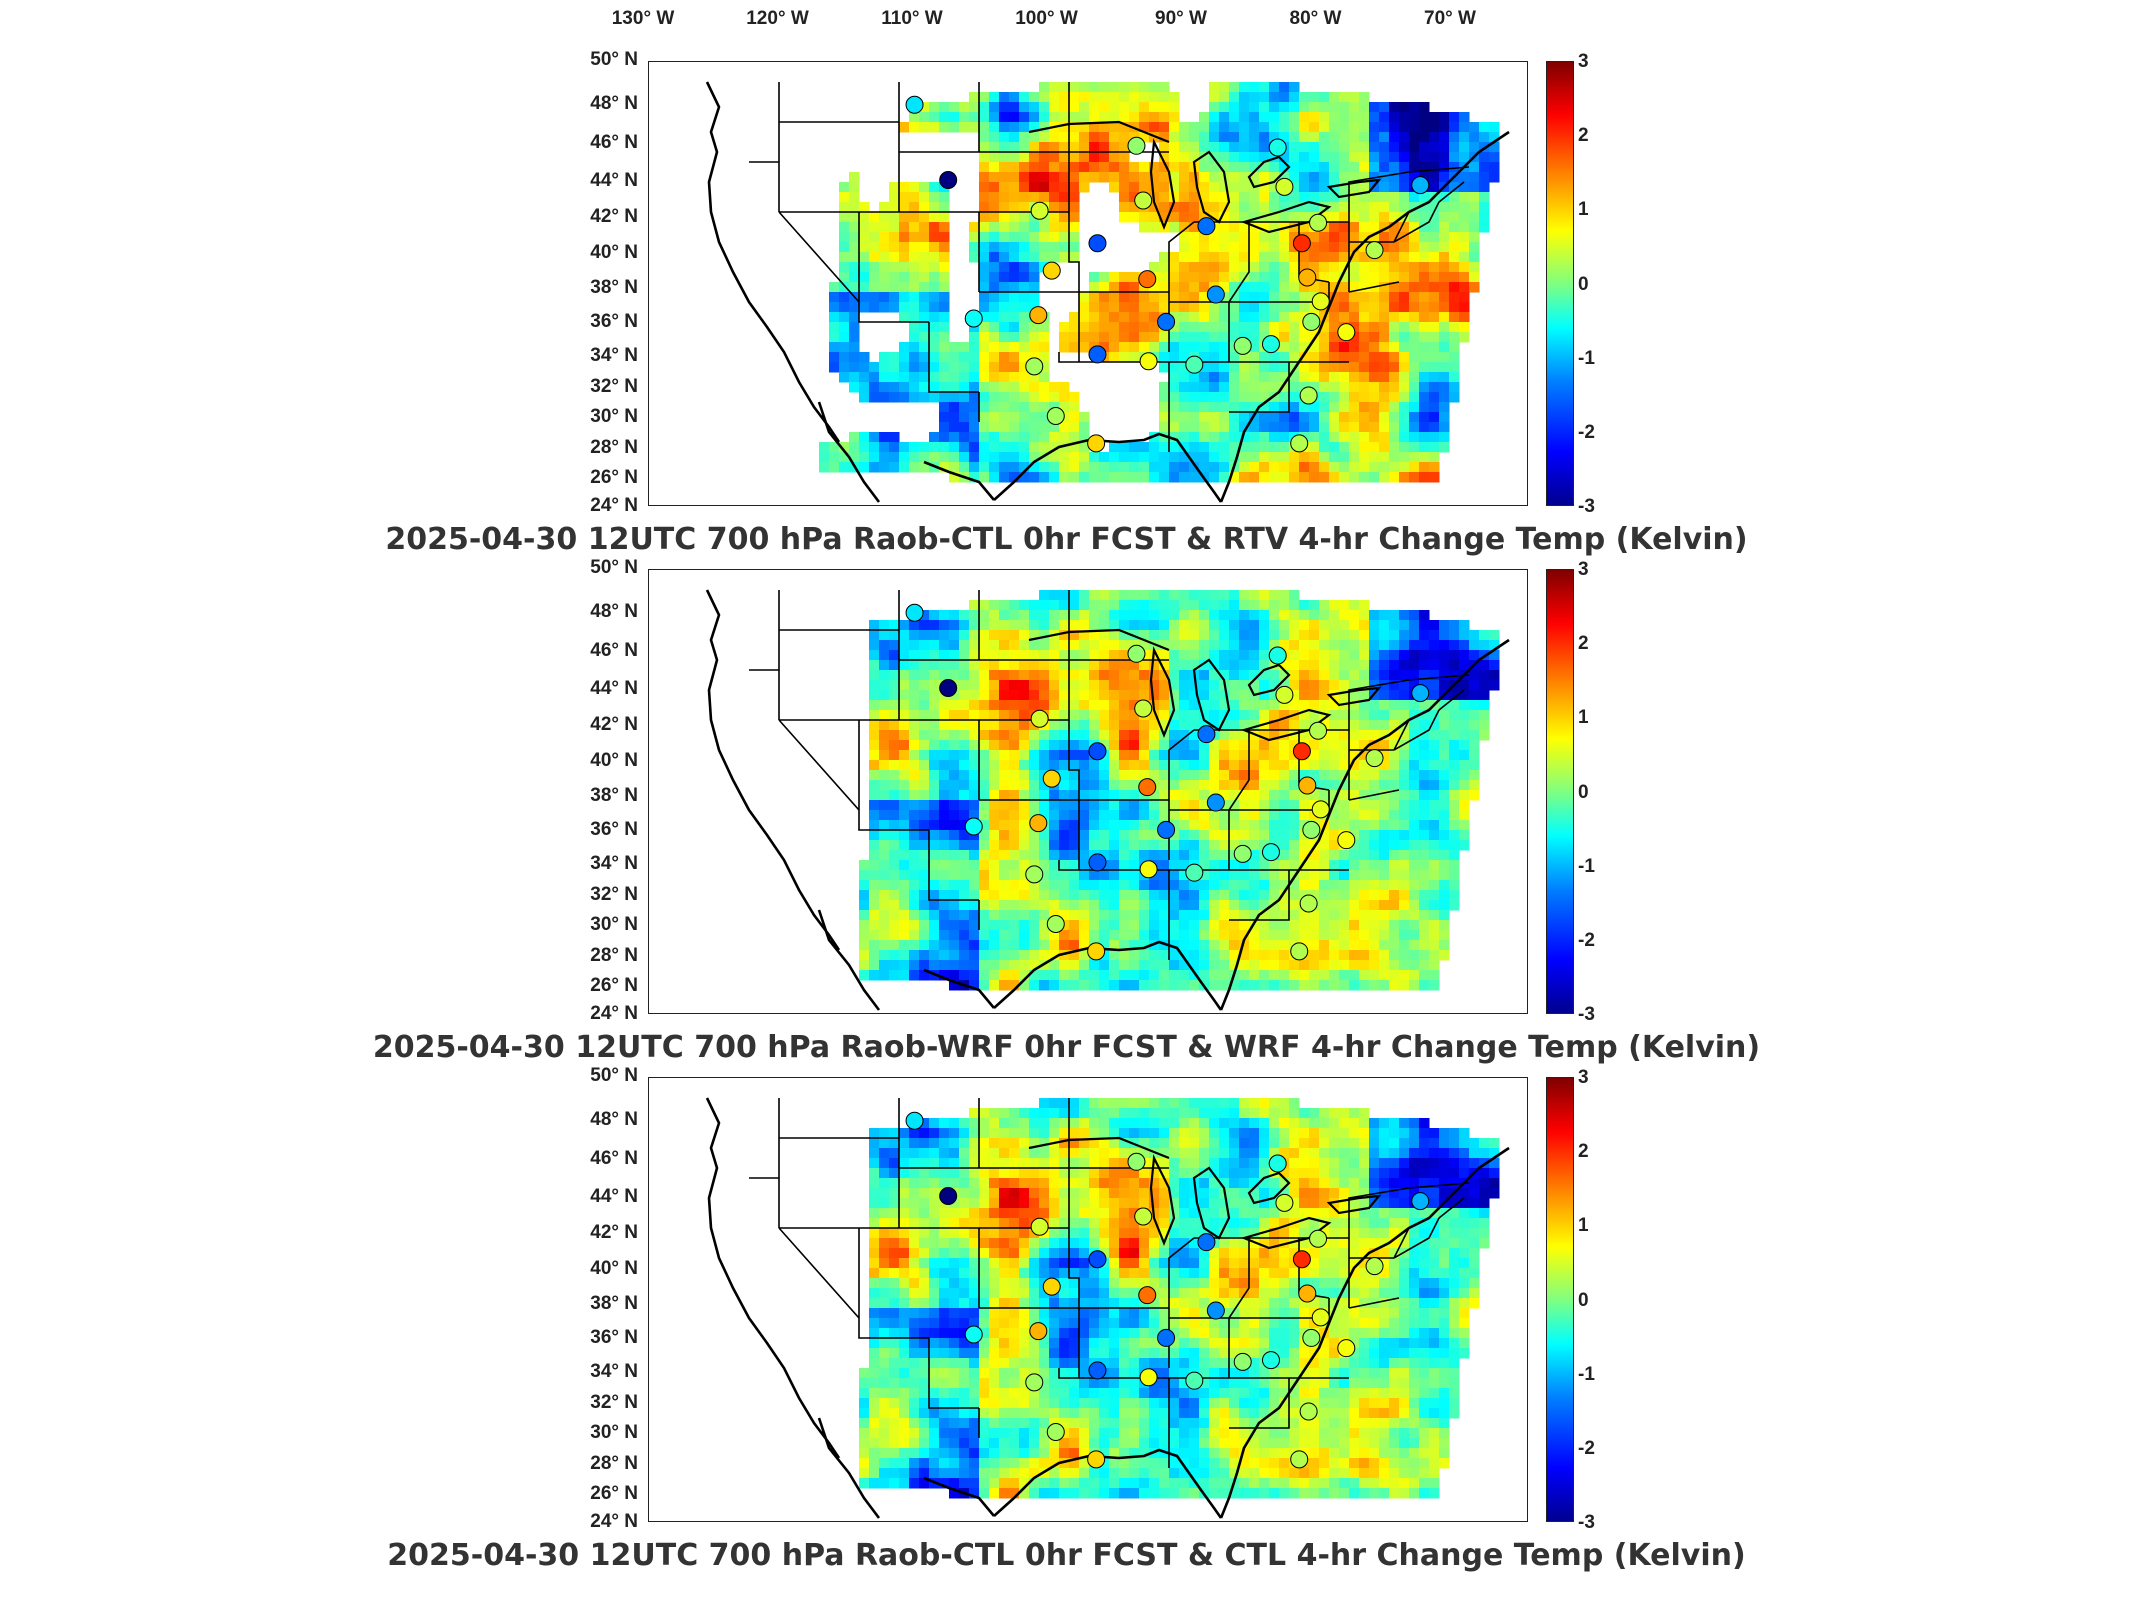 This screenshot has width=2133, height=1600. I want to click on colorbar-tick: 2, so click(1583, 136).